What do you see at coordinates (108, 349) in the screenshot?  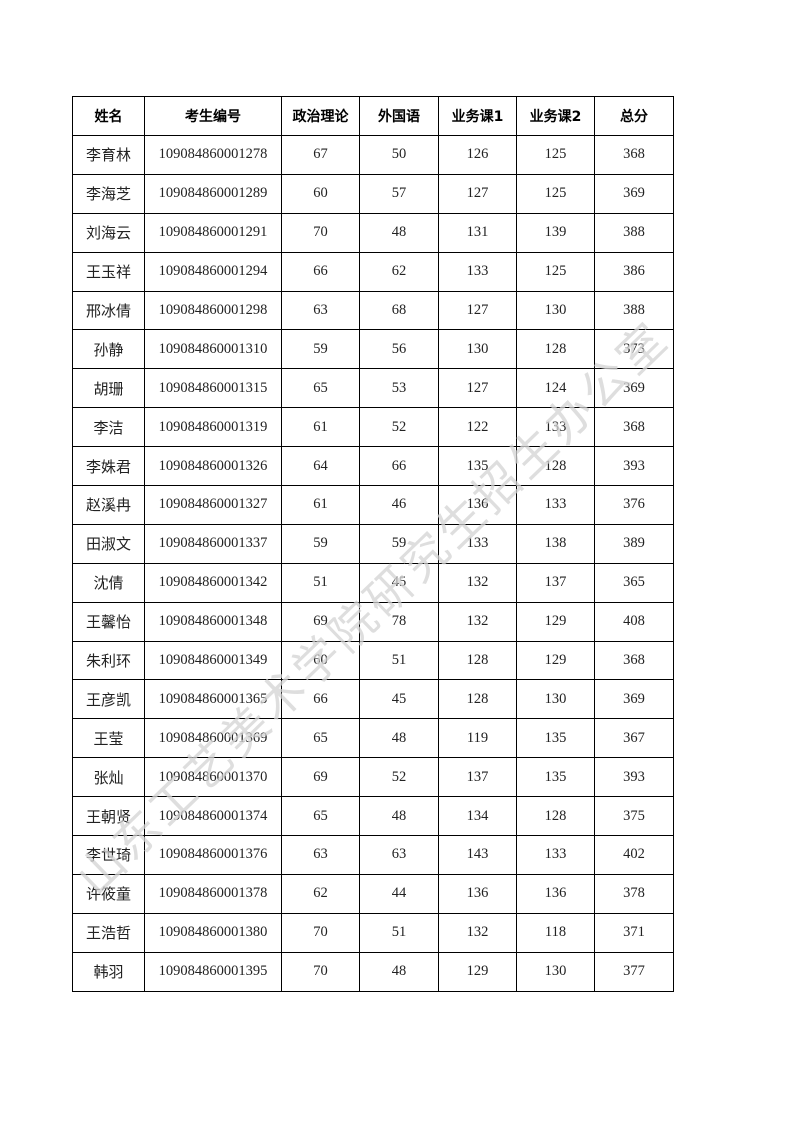 I see `cell-name: 孙静` at bounding box center [108, 349].